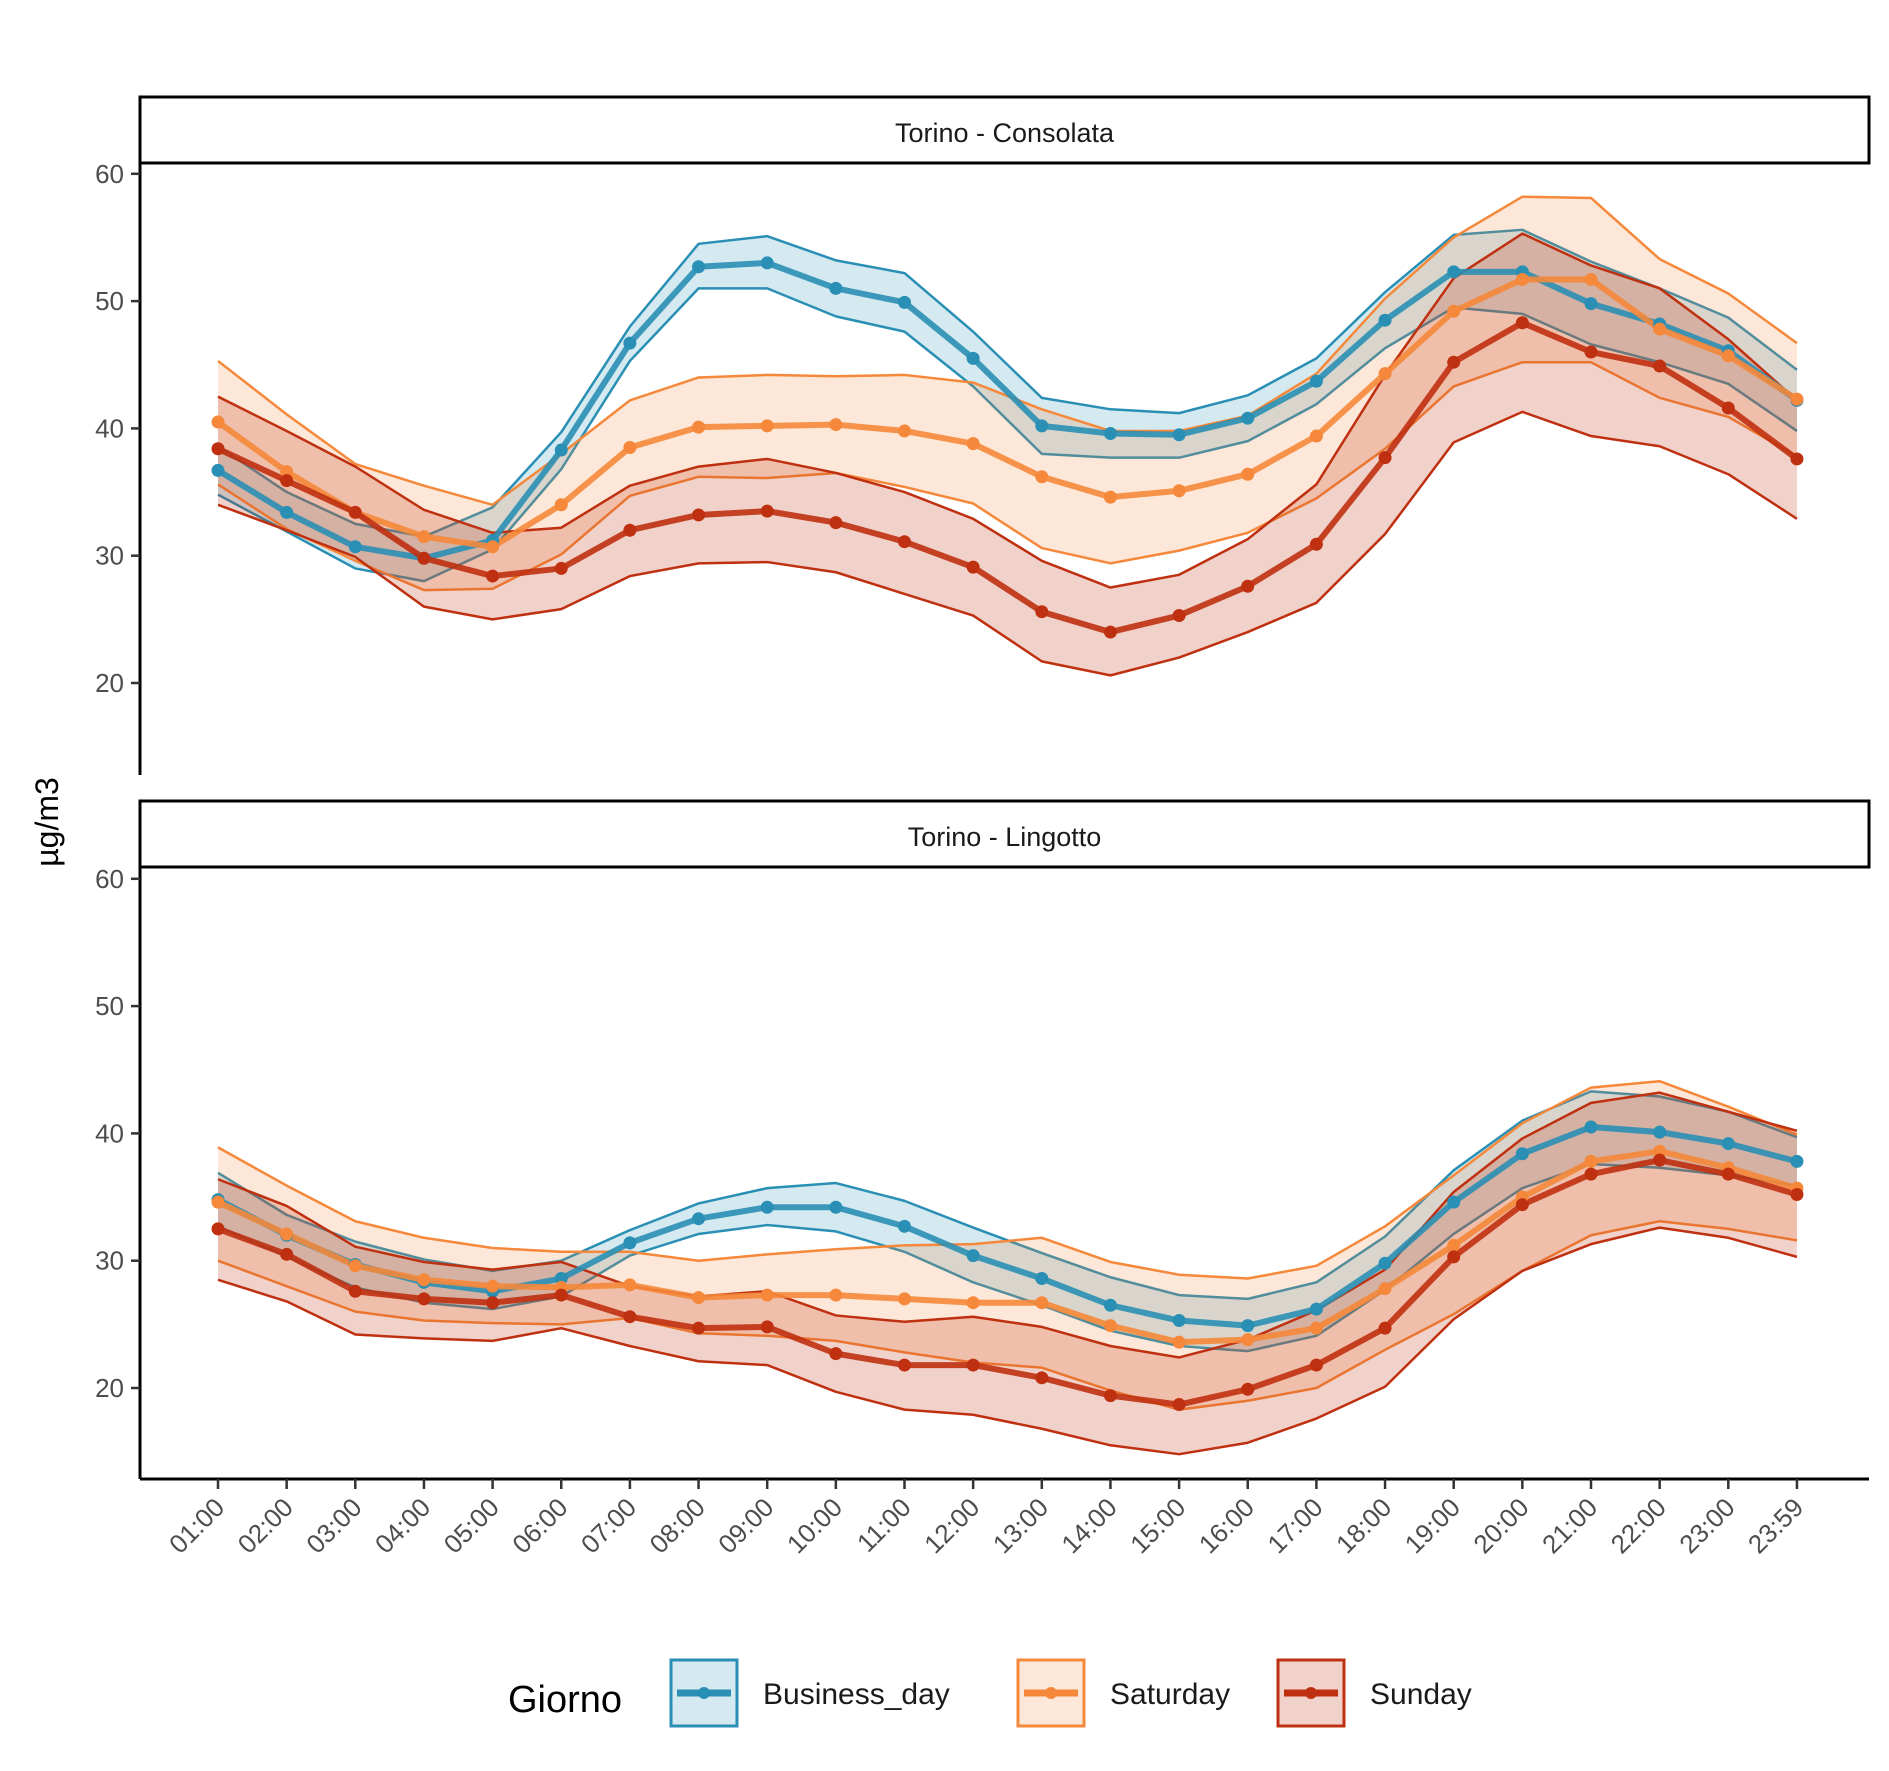  I want to click on y-axis-title: µg/m3, so click(47, 822).